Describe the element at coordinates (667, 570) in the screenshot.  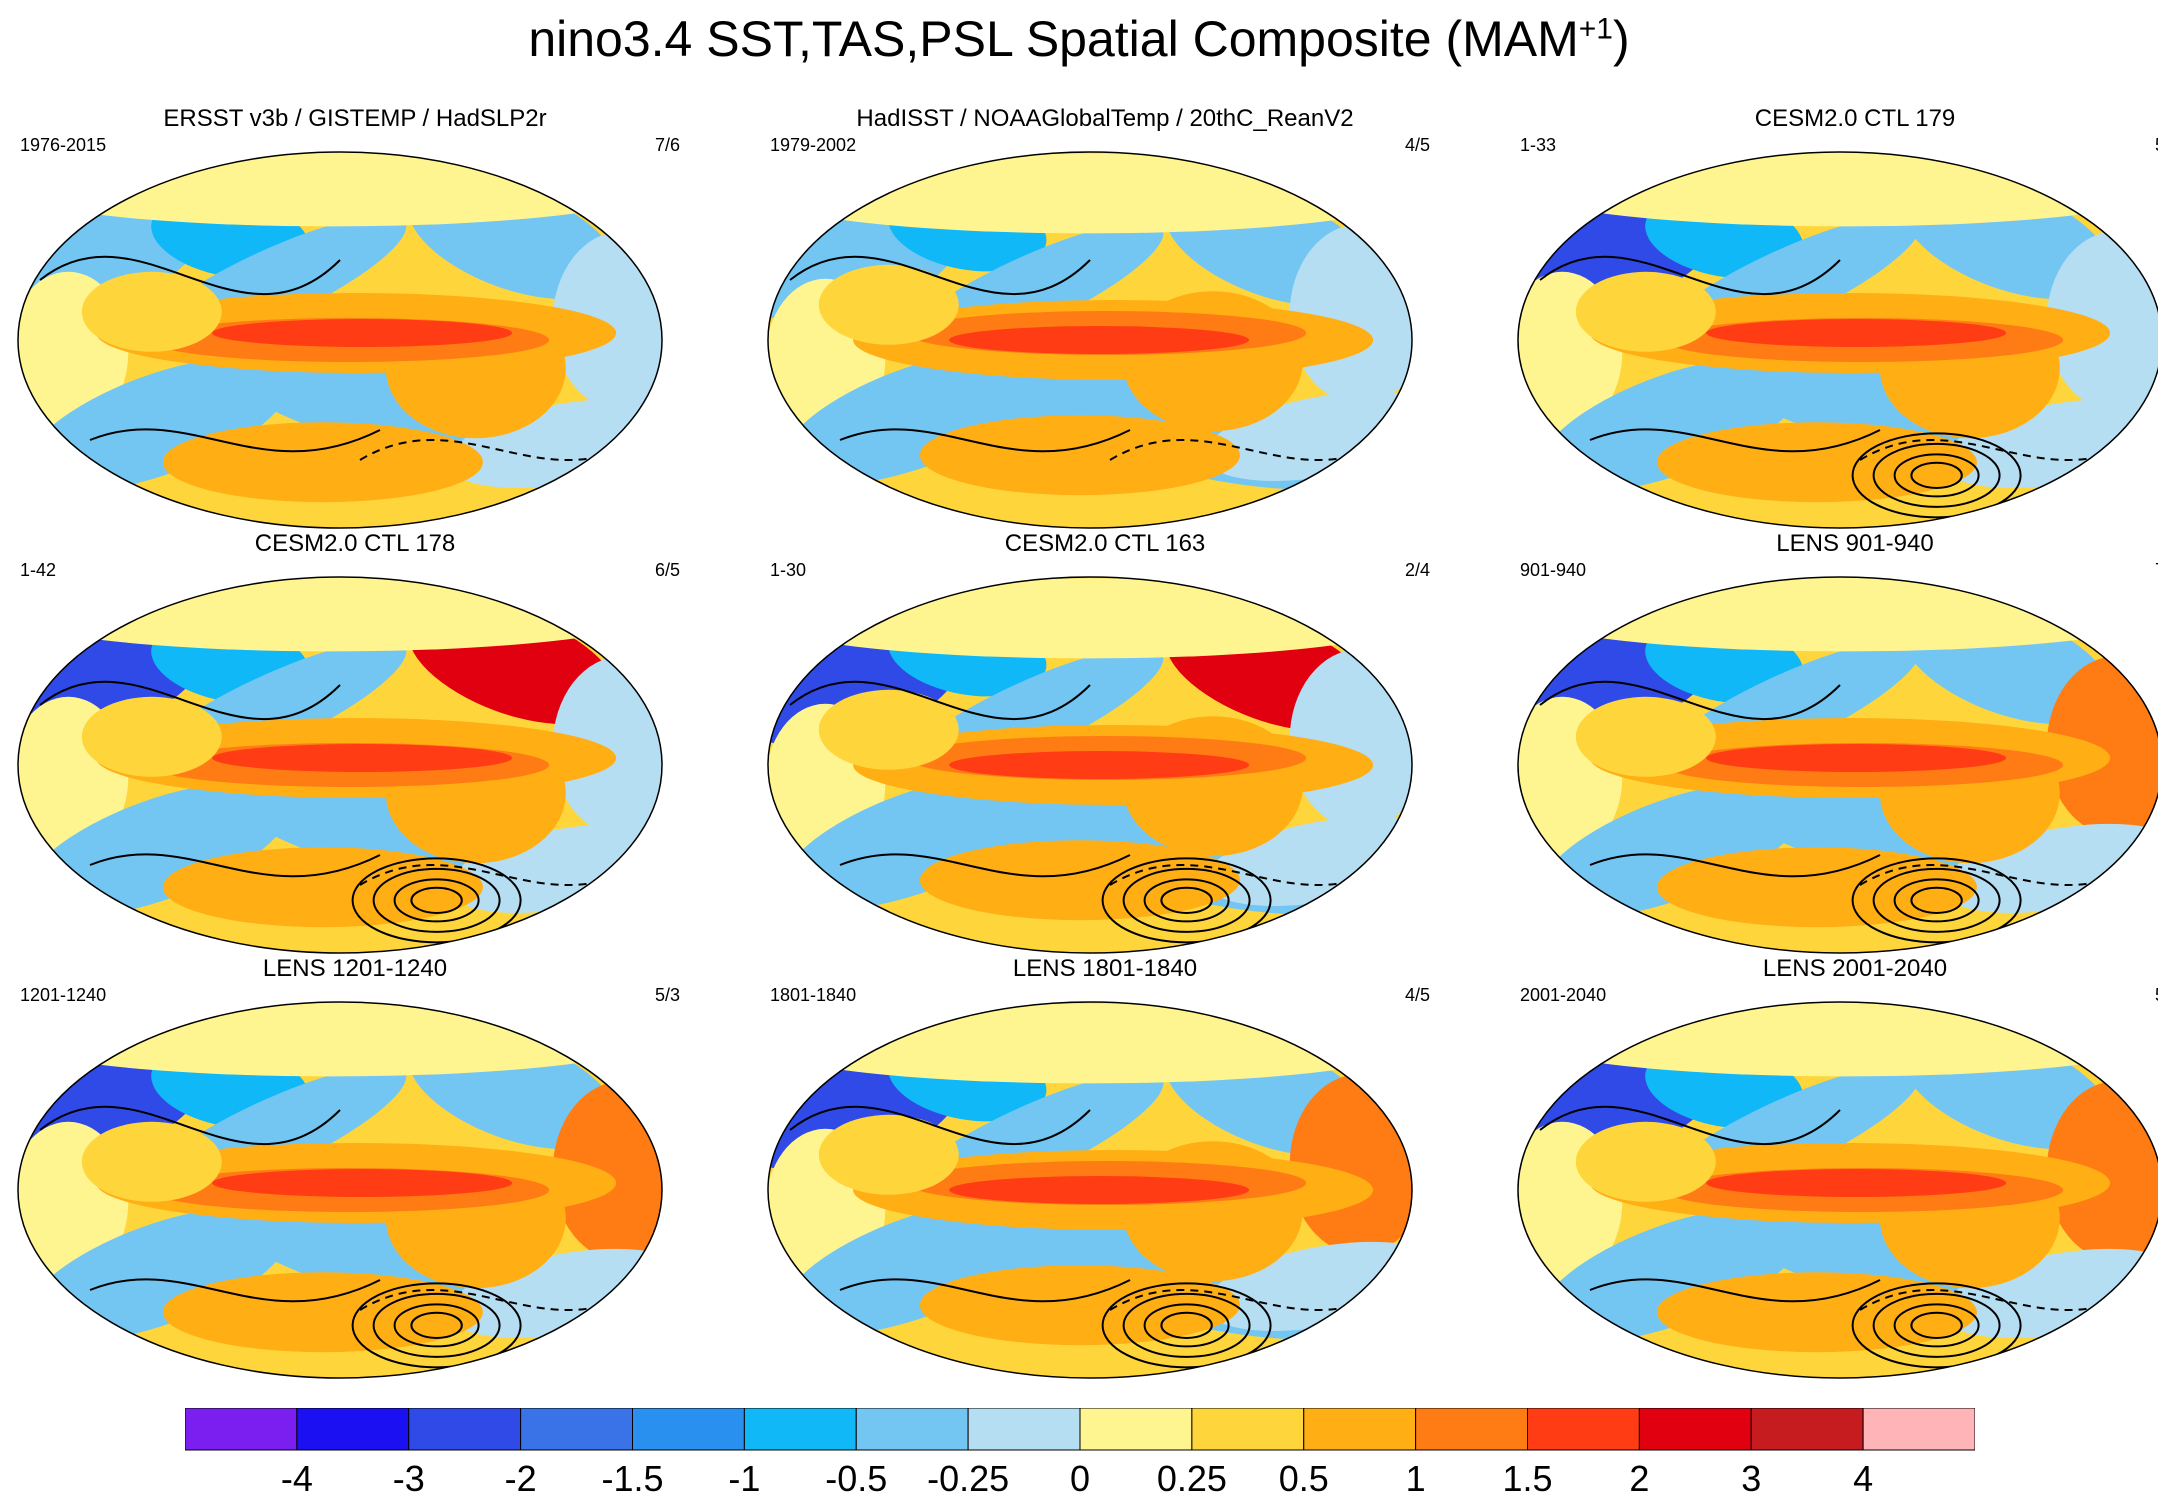
I see `panel-ratio: 6/5` at that location.